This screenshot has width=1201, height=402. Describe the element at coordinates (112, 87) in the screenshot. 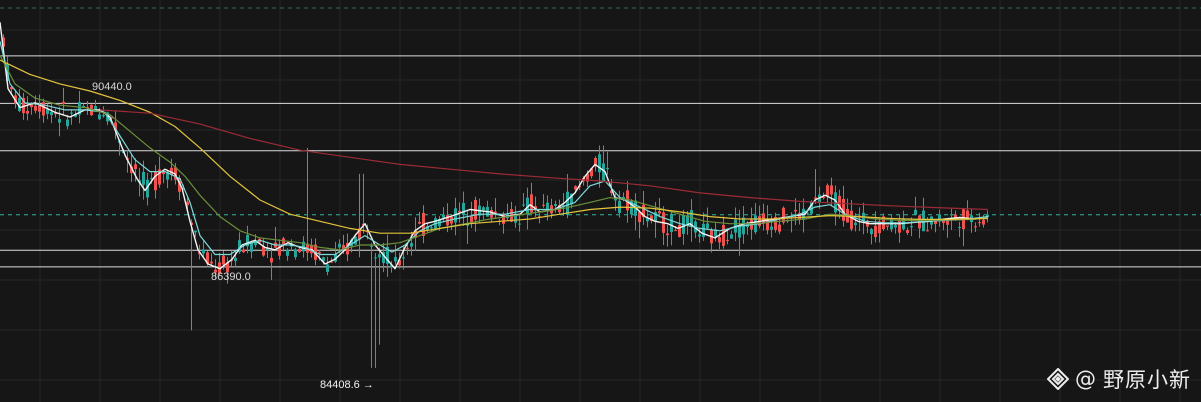

I see `high-price-label: 90440.0` at that location.